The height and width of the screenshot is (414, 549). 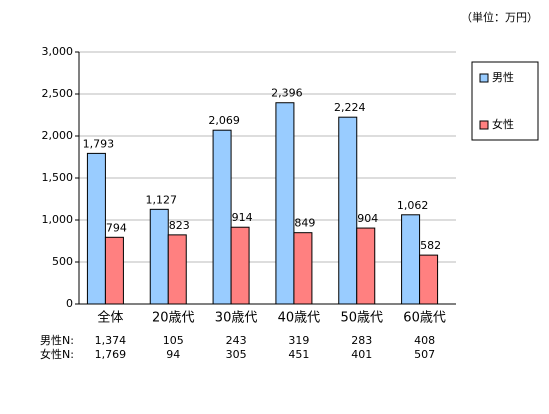 I want to click on x-tick-label: 60歳代, so click(x=424, y=318).